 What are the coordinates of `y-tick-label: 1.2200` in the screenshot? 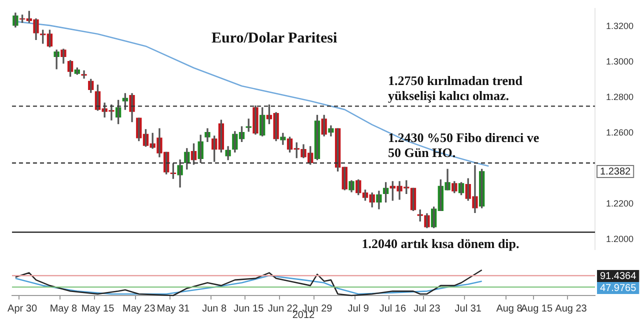 It's located at (620, 203).